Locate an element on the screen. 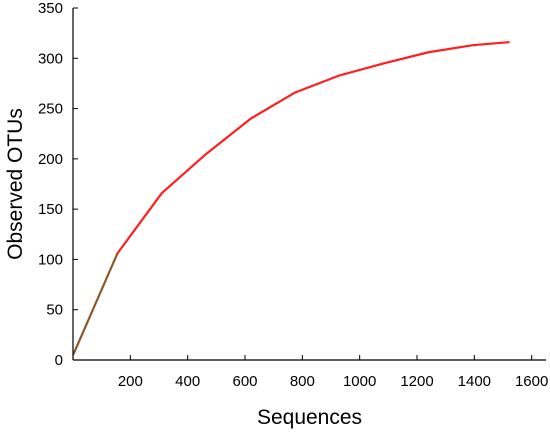 The image size is (550, 439). y-tick-label: 250 is located at coordinates (50, 109).